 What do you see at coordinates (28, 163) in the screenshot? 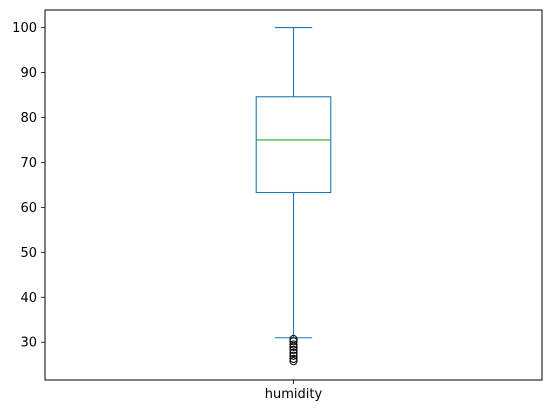
I see `y-tick-label-70: 70` at bounding box center [28, 163].